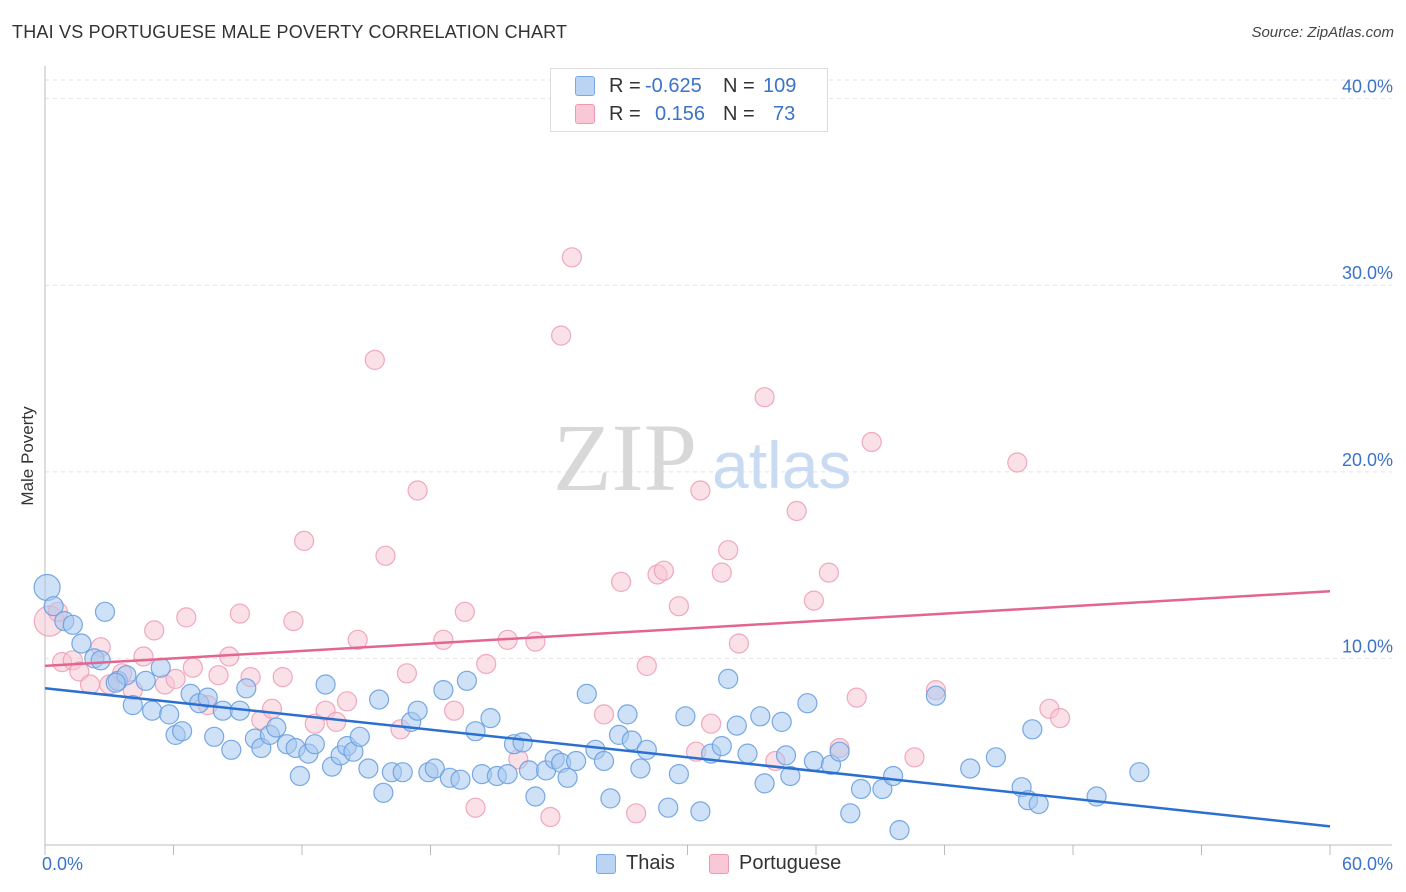 Image resolution: width=1406 pixels, height=892 pixels. Describe the element at coordinates (1367, 864) in the screenshot. I see `x-tick-label: 60.0%` at that location.